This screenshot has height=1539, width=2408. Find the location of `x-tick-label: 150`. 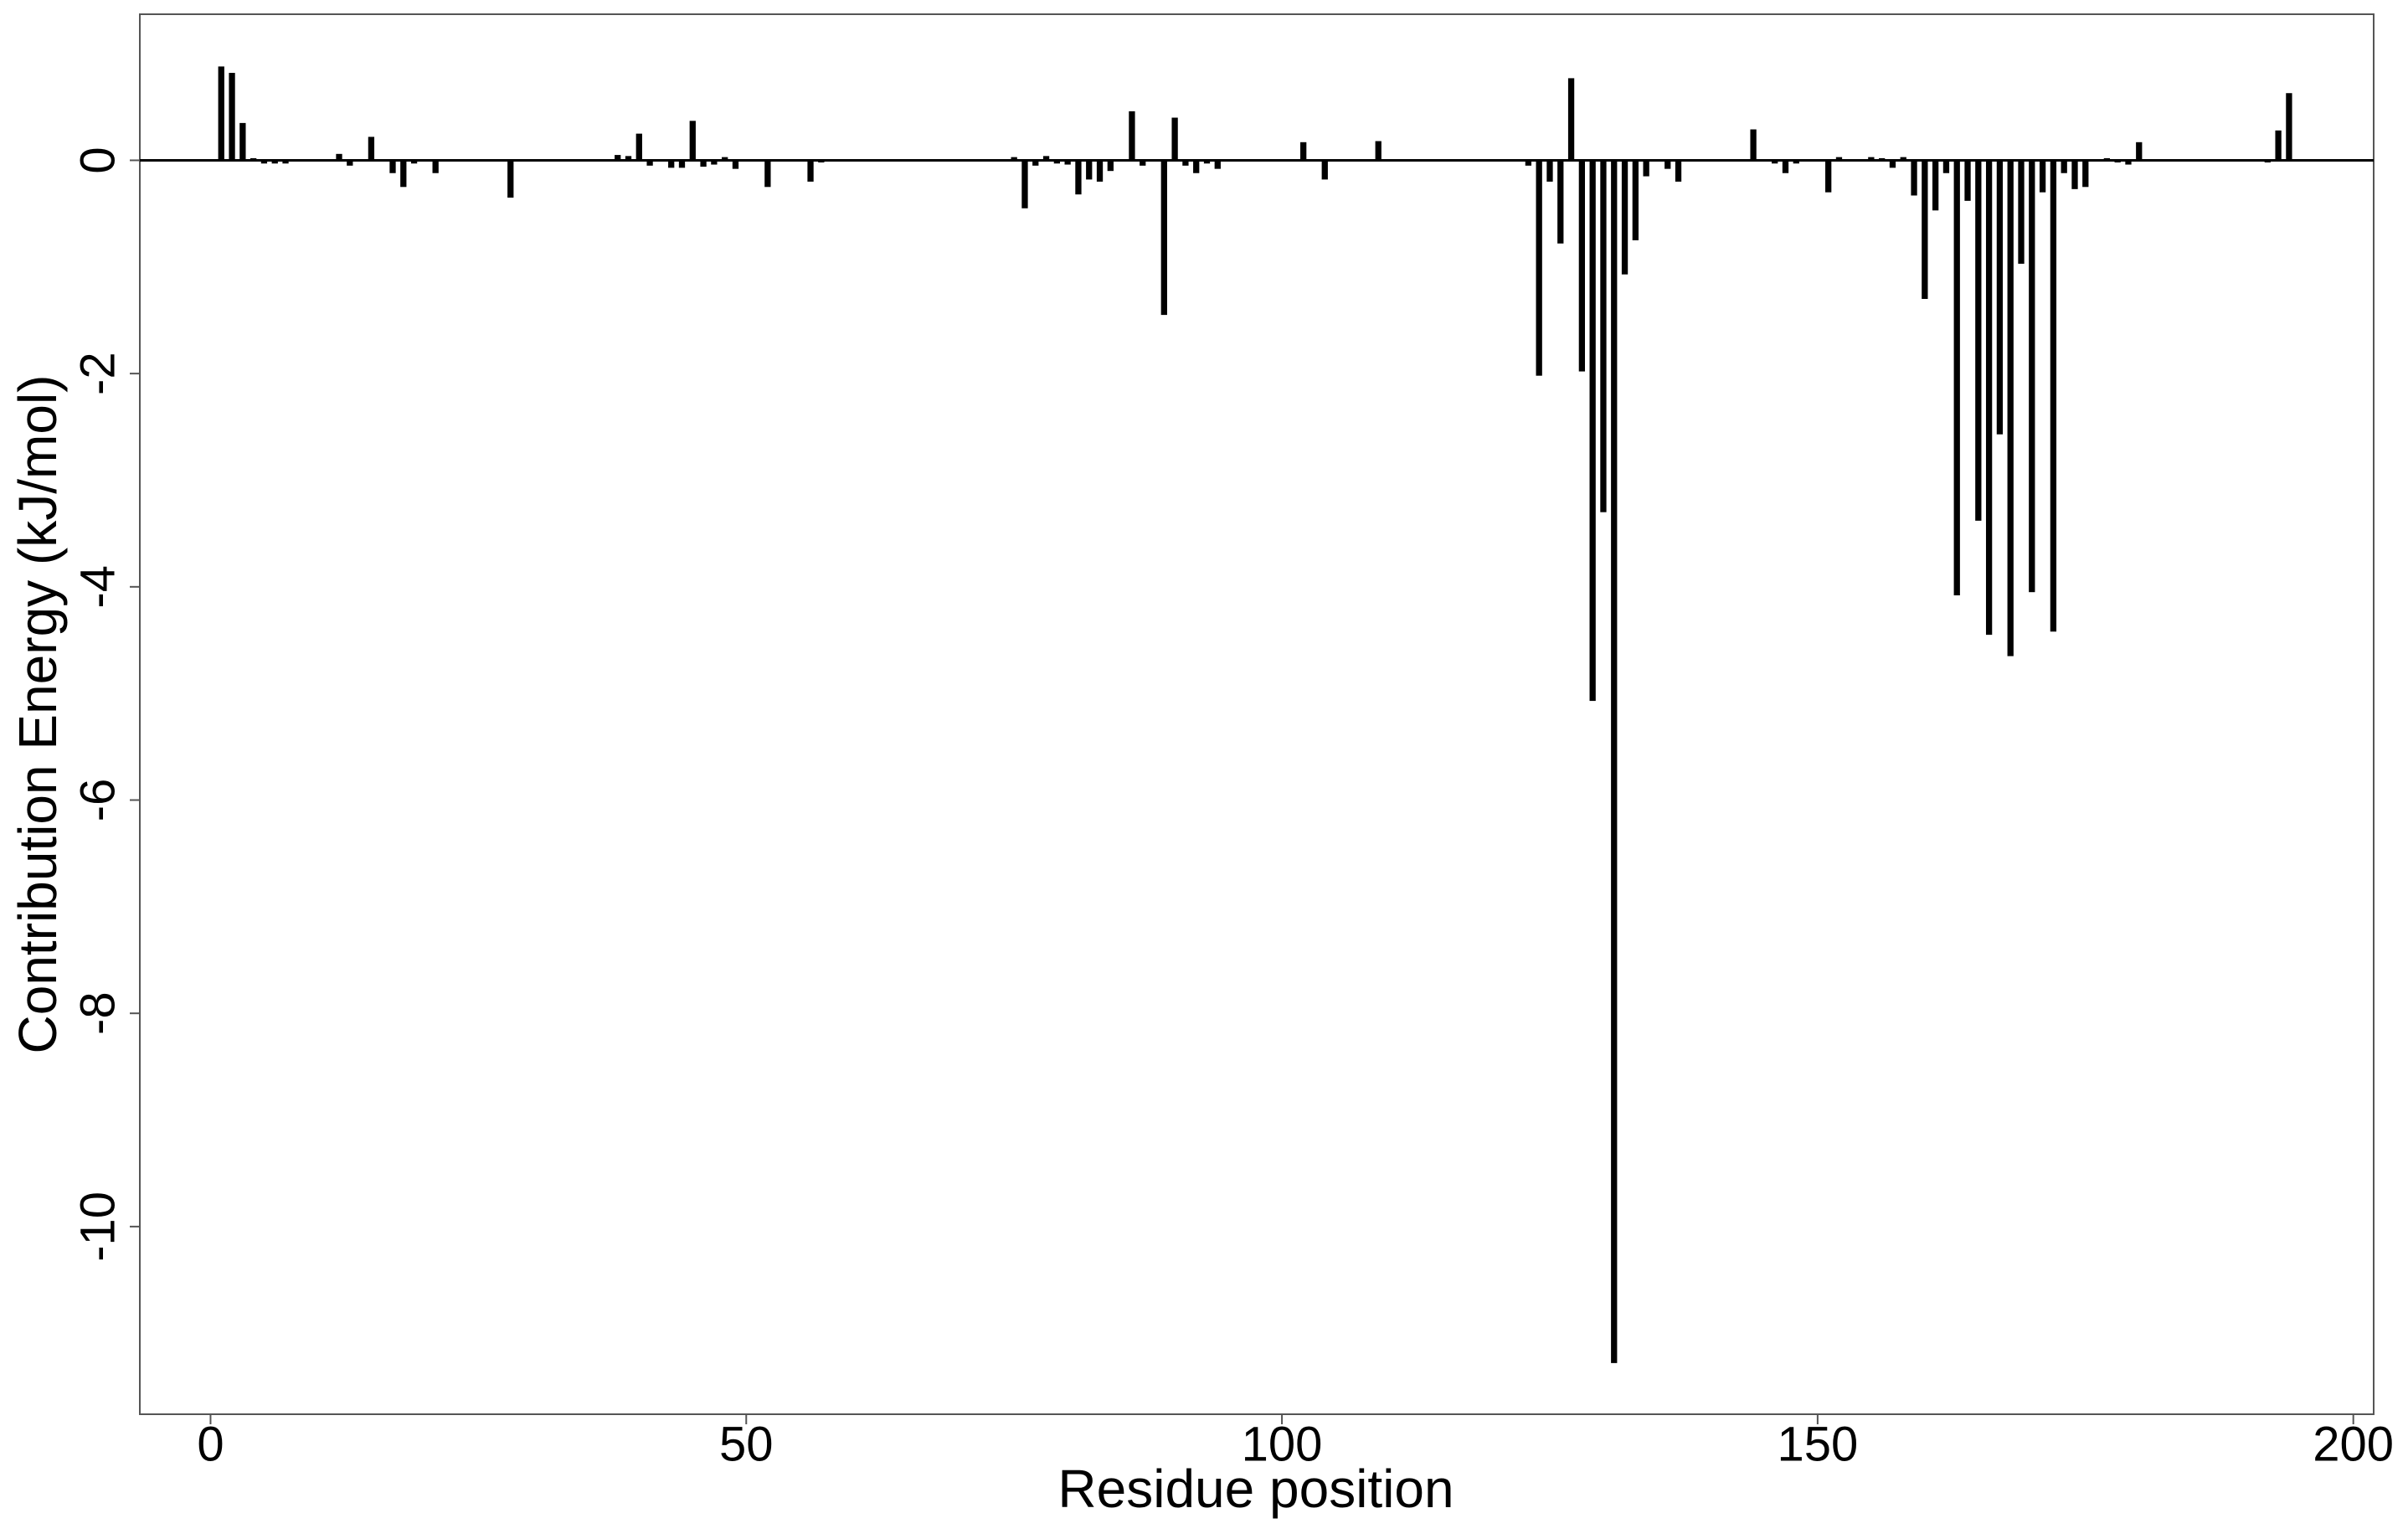

x-tick-label: 150 is located at coordinates (1817, 1444).